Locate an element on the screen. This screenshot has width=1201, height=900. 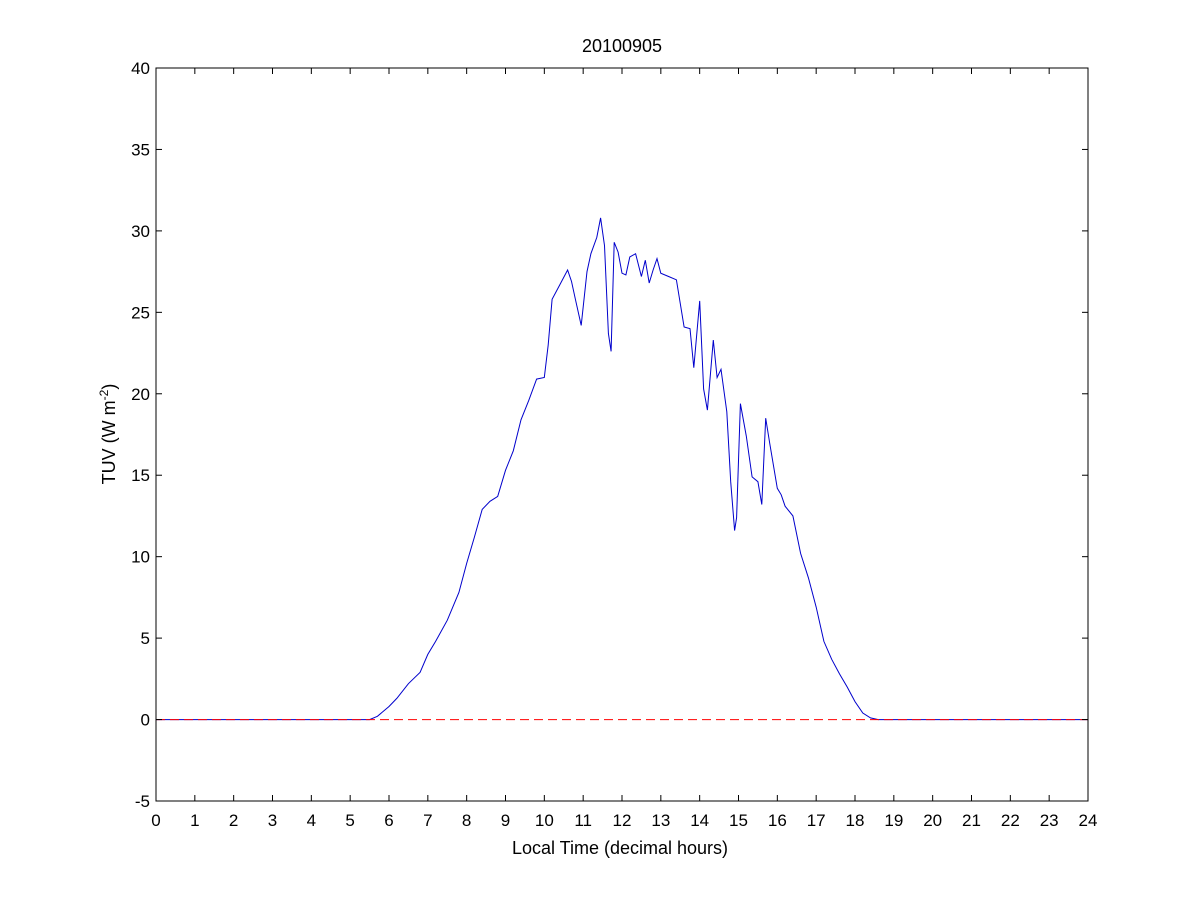
x-tick-label: 7 is located at coordinates (427, 820).